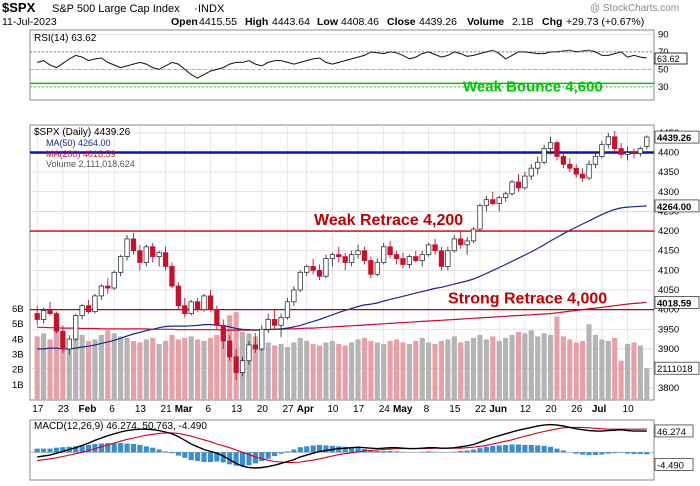  What do you see at coordinates (629, 409) in the screenshot?
I see `x-tick-label: 10` at bounding box center [629, 409].